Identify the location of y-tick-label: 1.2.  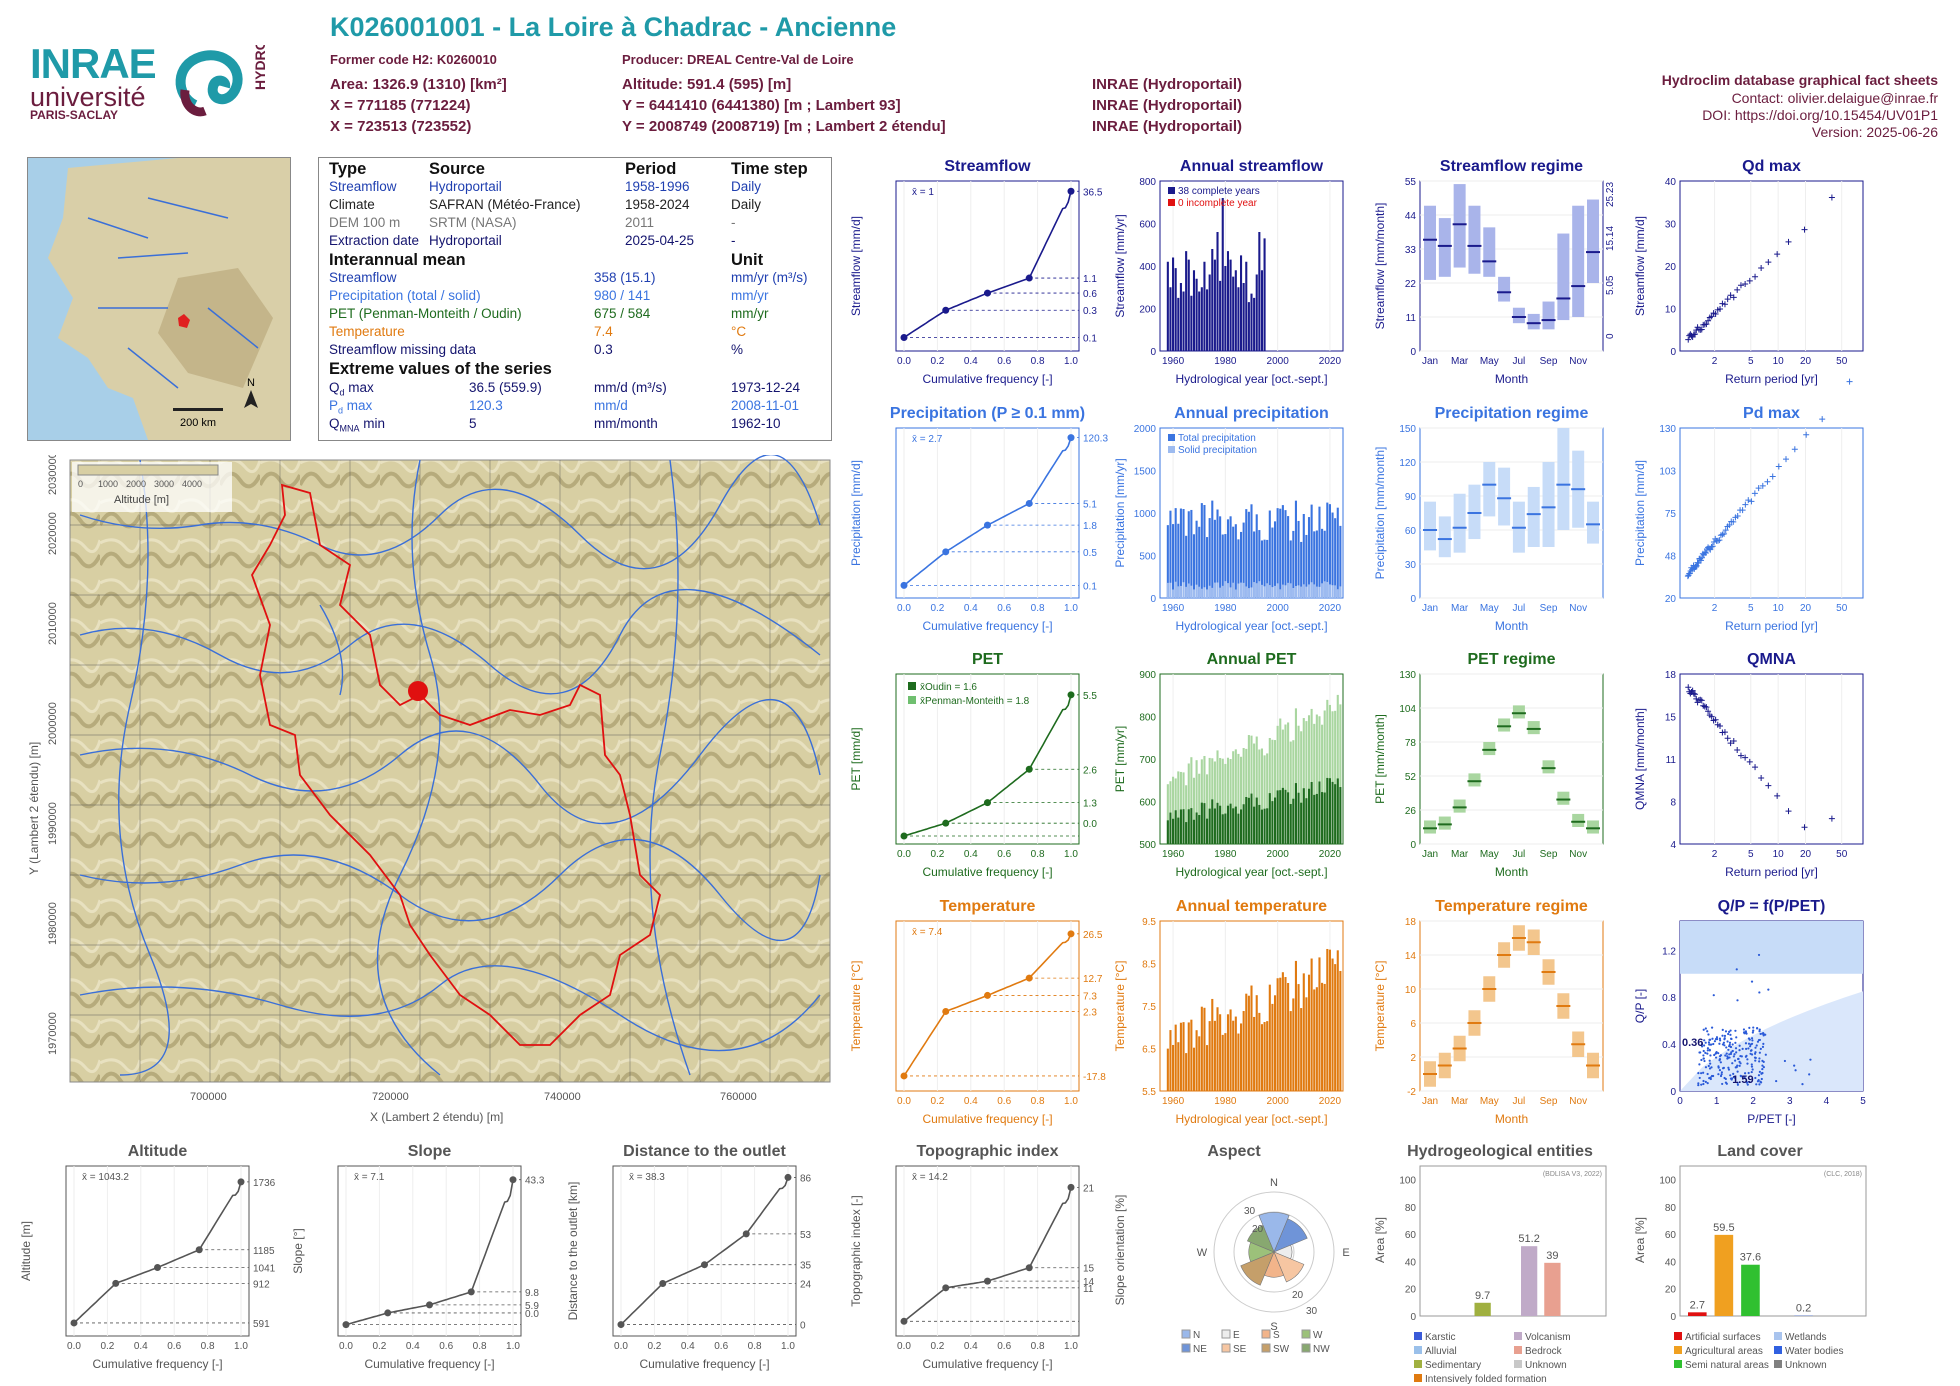
(1669, 951).